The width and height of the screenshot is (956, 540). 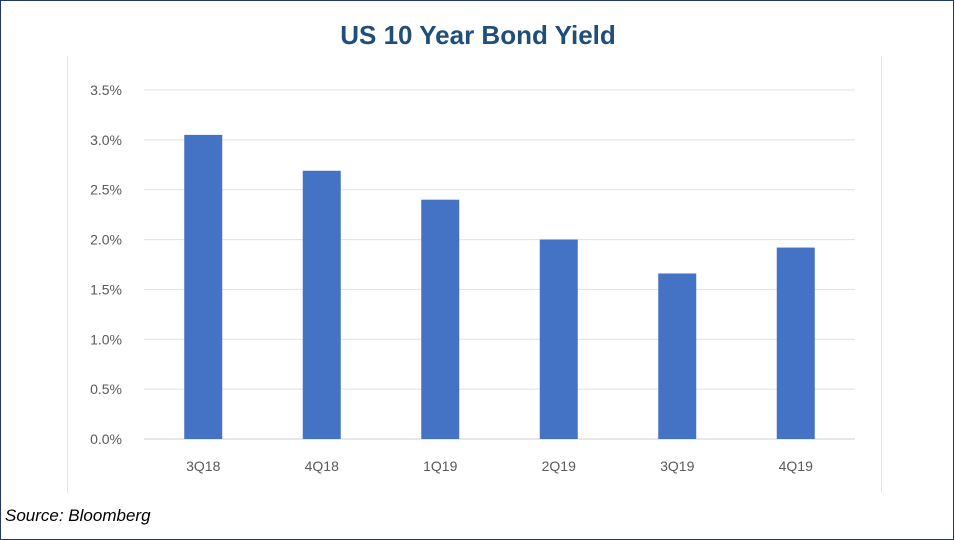 I want to click on bar-4q18, so click(x=321, y=305).